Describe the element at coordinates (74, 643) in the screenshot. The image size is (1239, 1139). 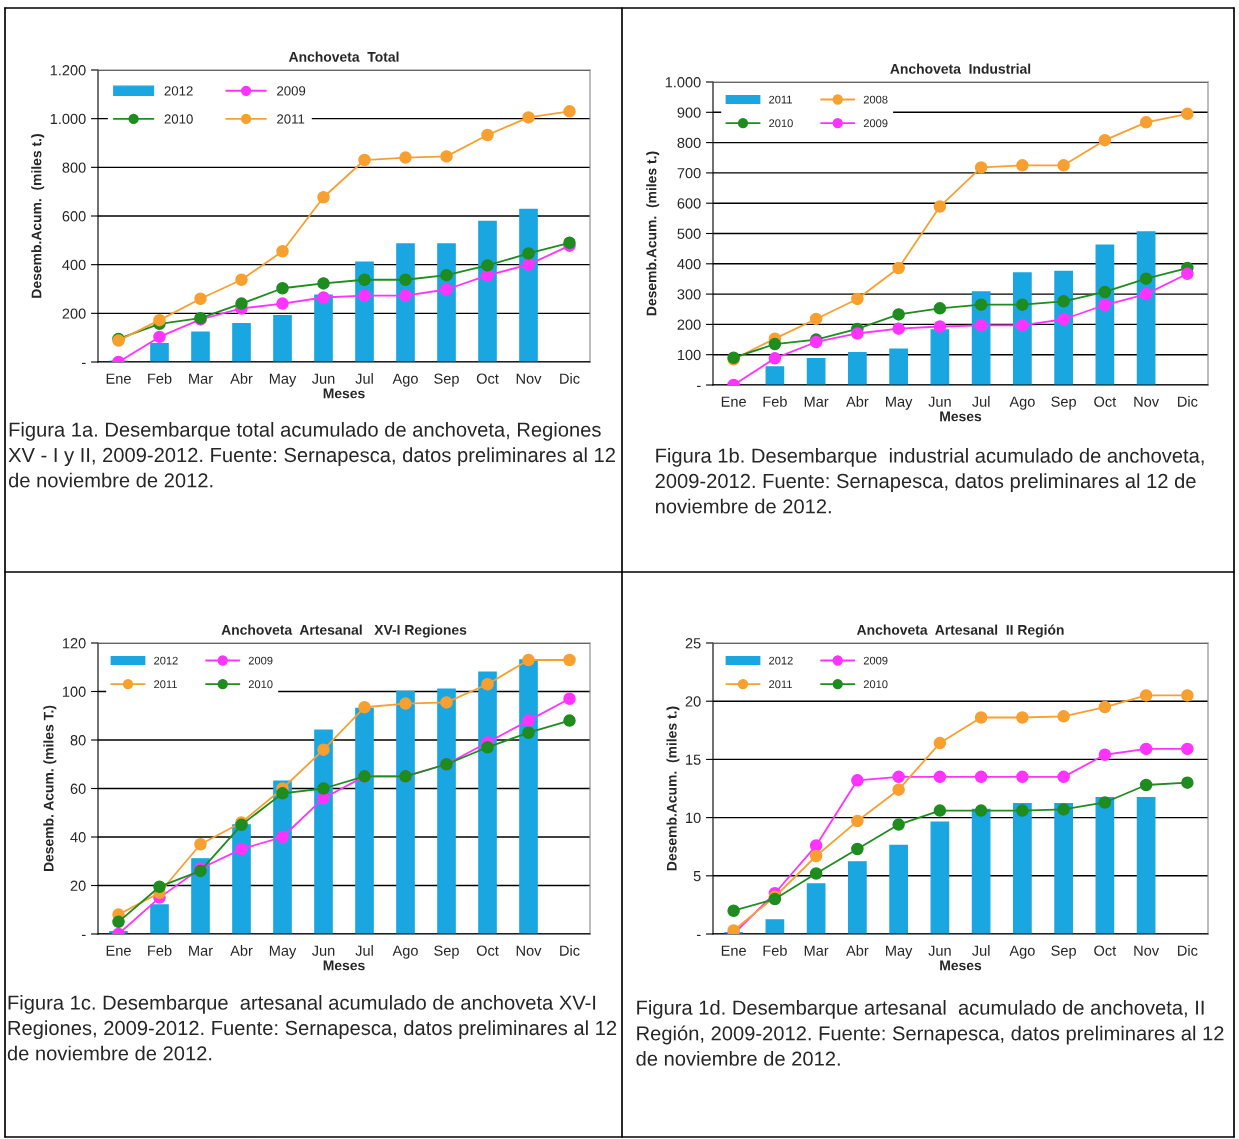
I see `y-tick-label: 120` at that location.